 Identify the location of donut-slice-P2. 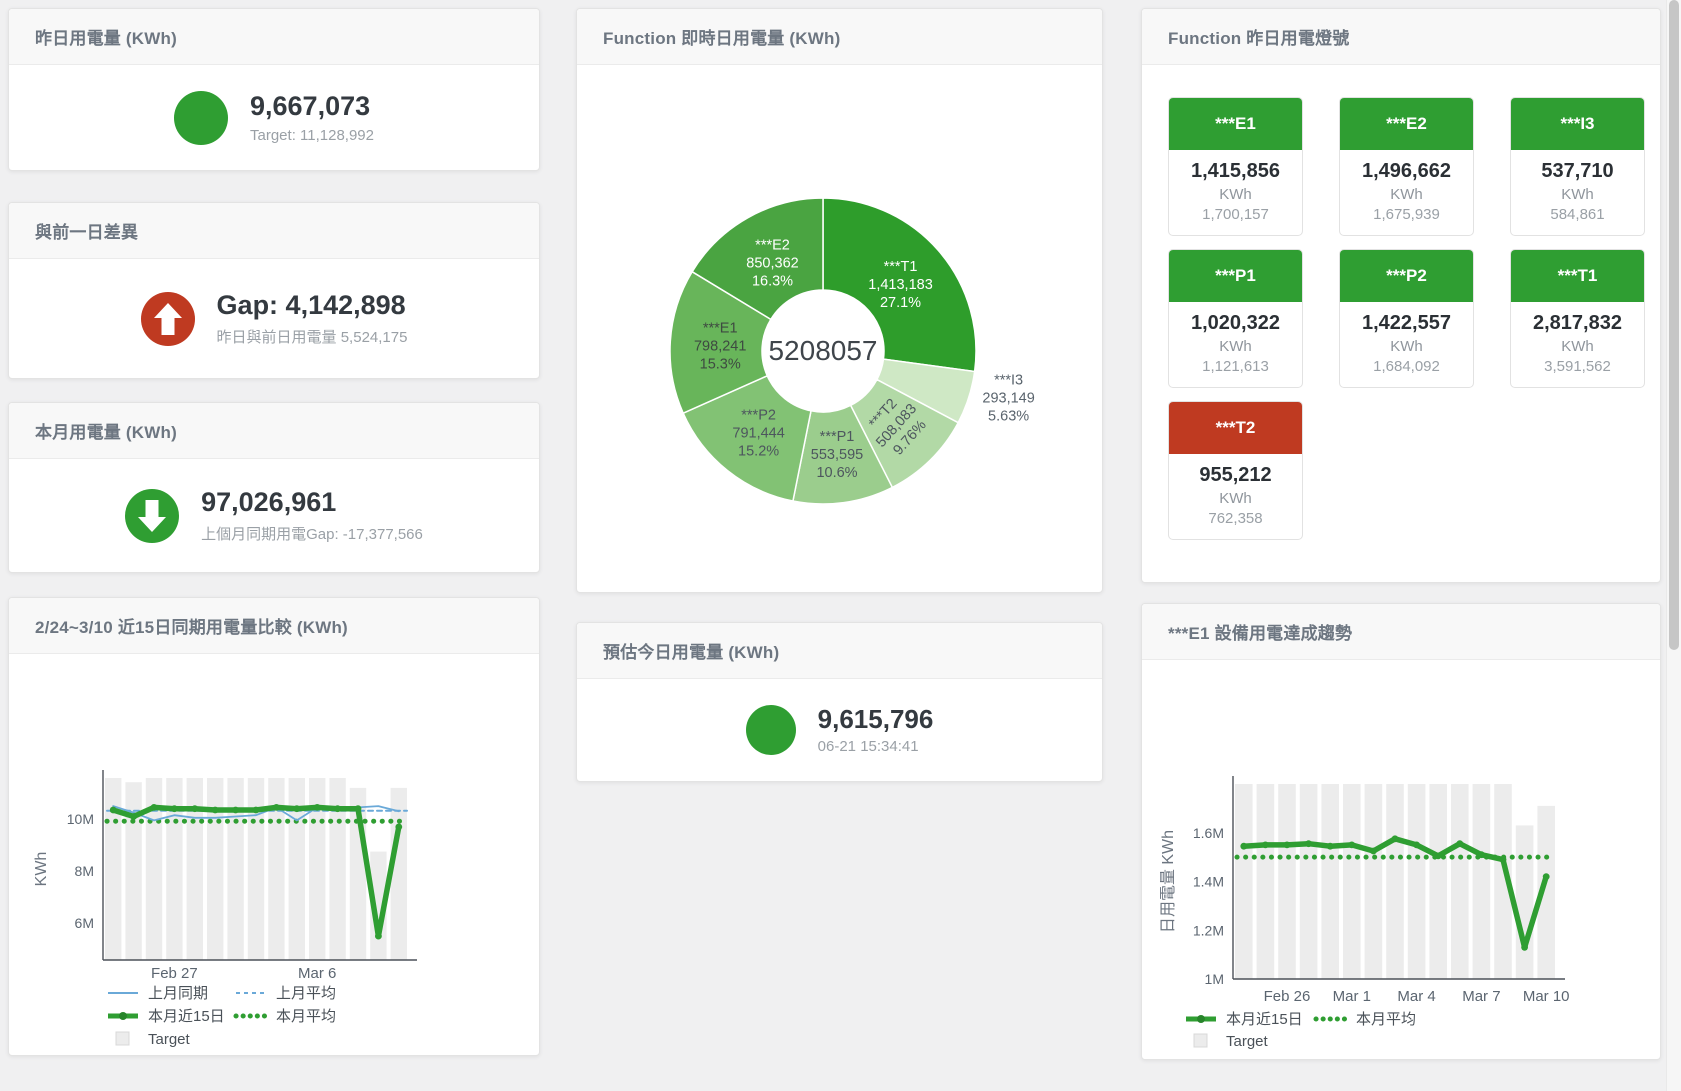
(747, 438).